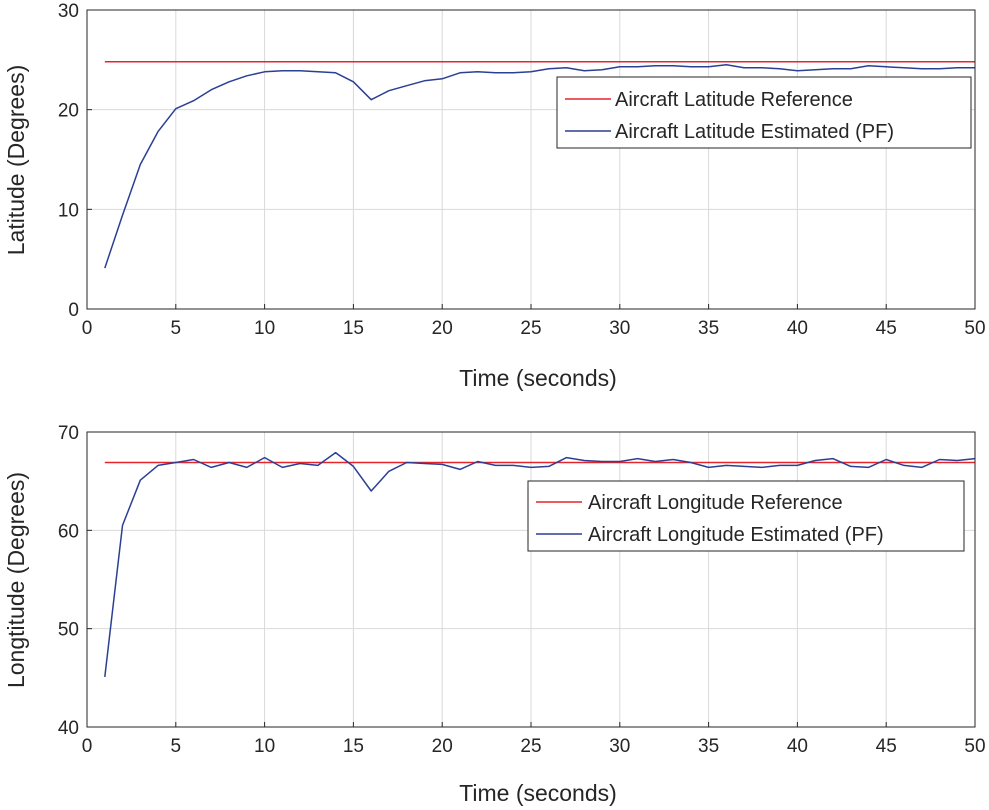  What do you see at coordinates (886, 746) in the screenshot?
I see `longitude-x-tick-label: 45` at bounding box center [886, 746].